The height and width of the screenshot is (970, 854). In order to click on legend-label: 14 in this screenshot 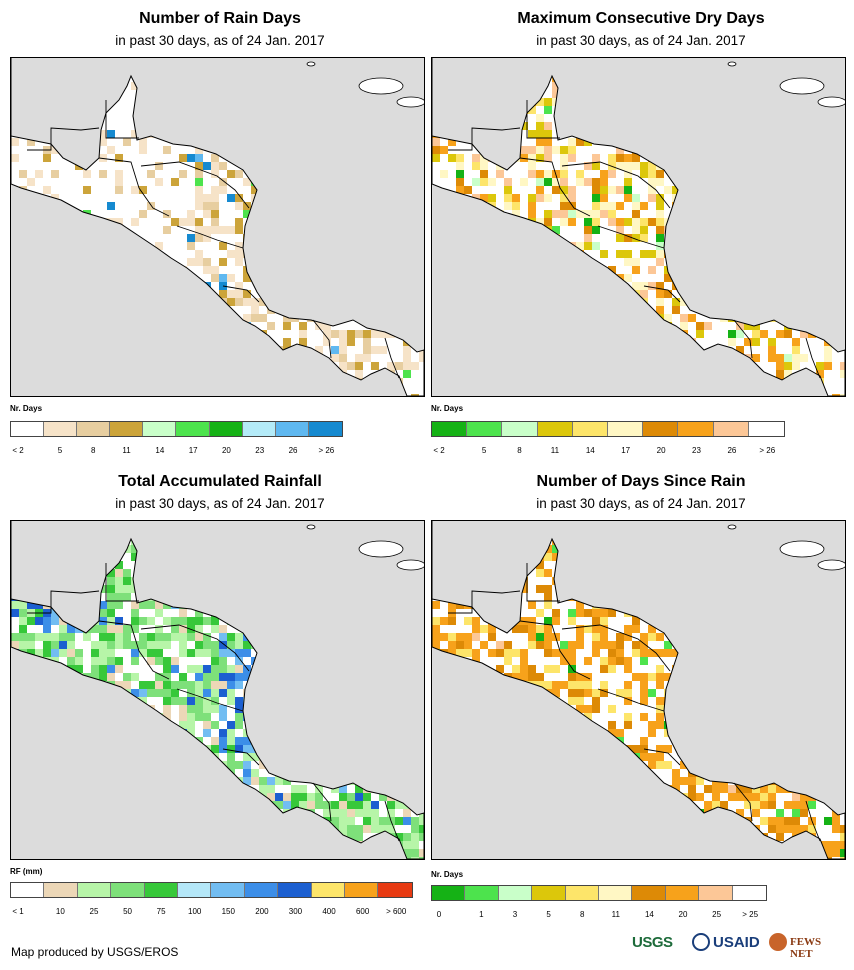, I will do `click(160, 450)`.